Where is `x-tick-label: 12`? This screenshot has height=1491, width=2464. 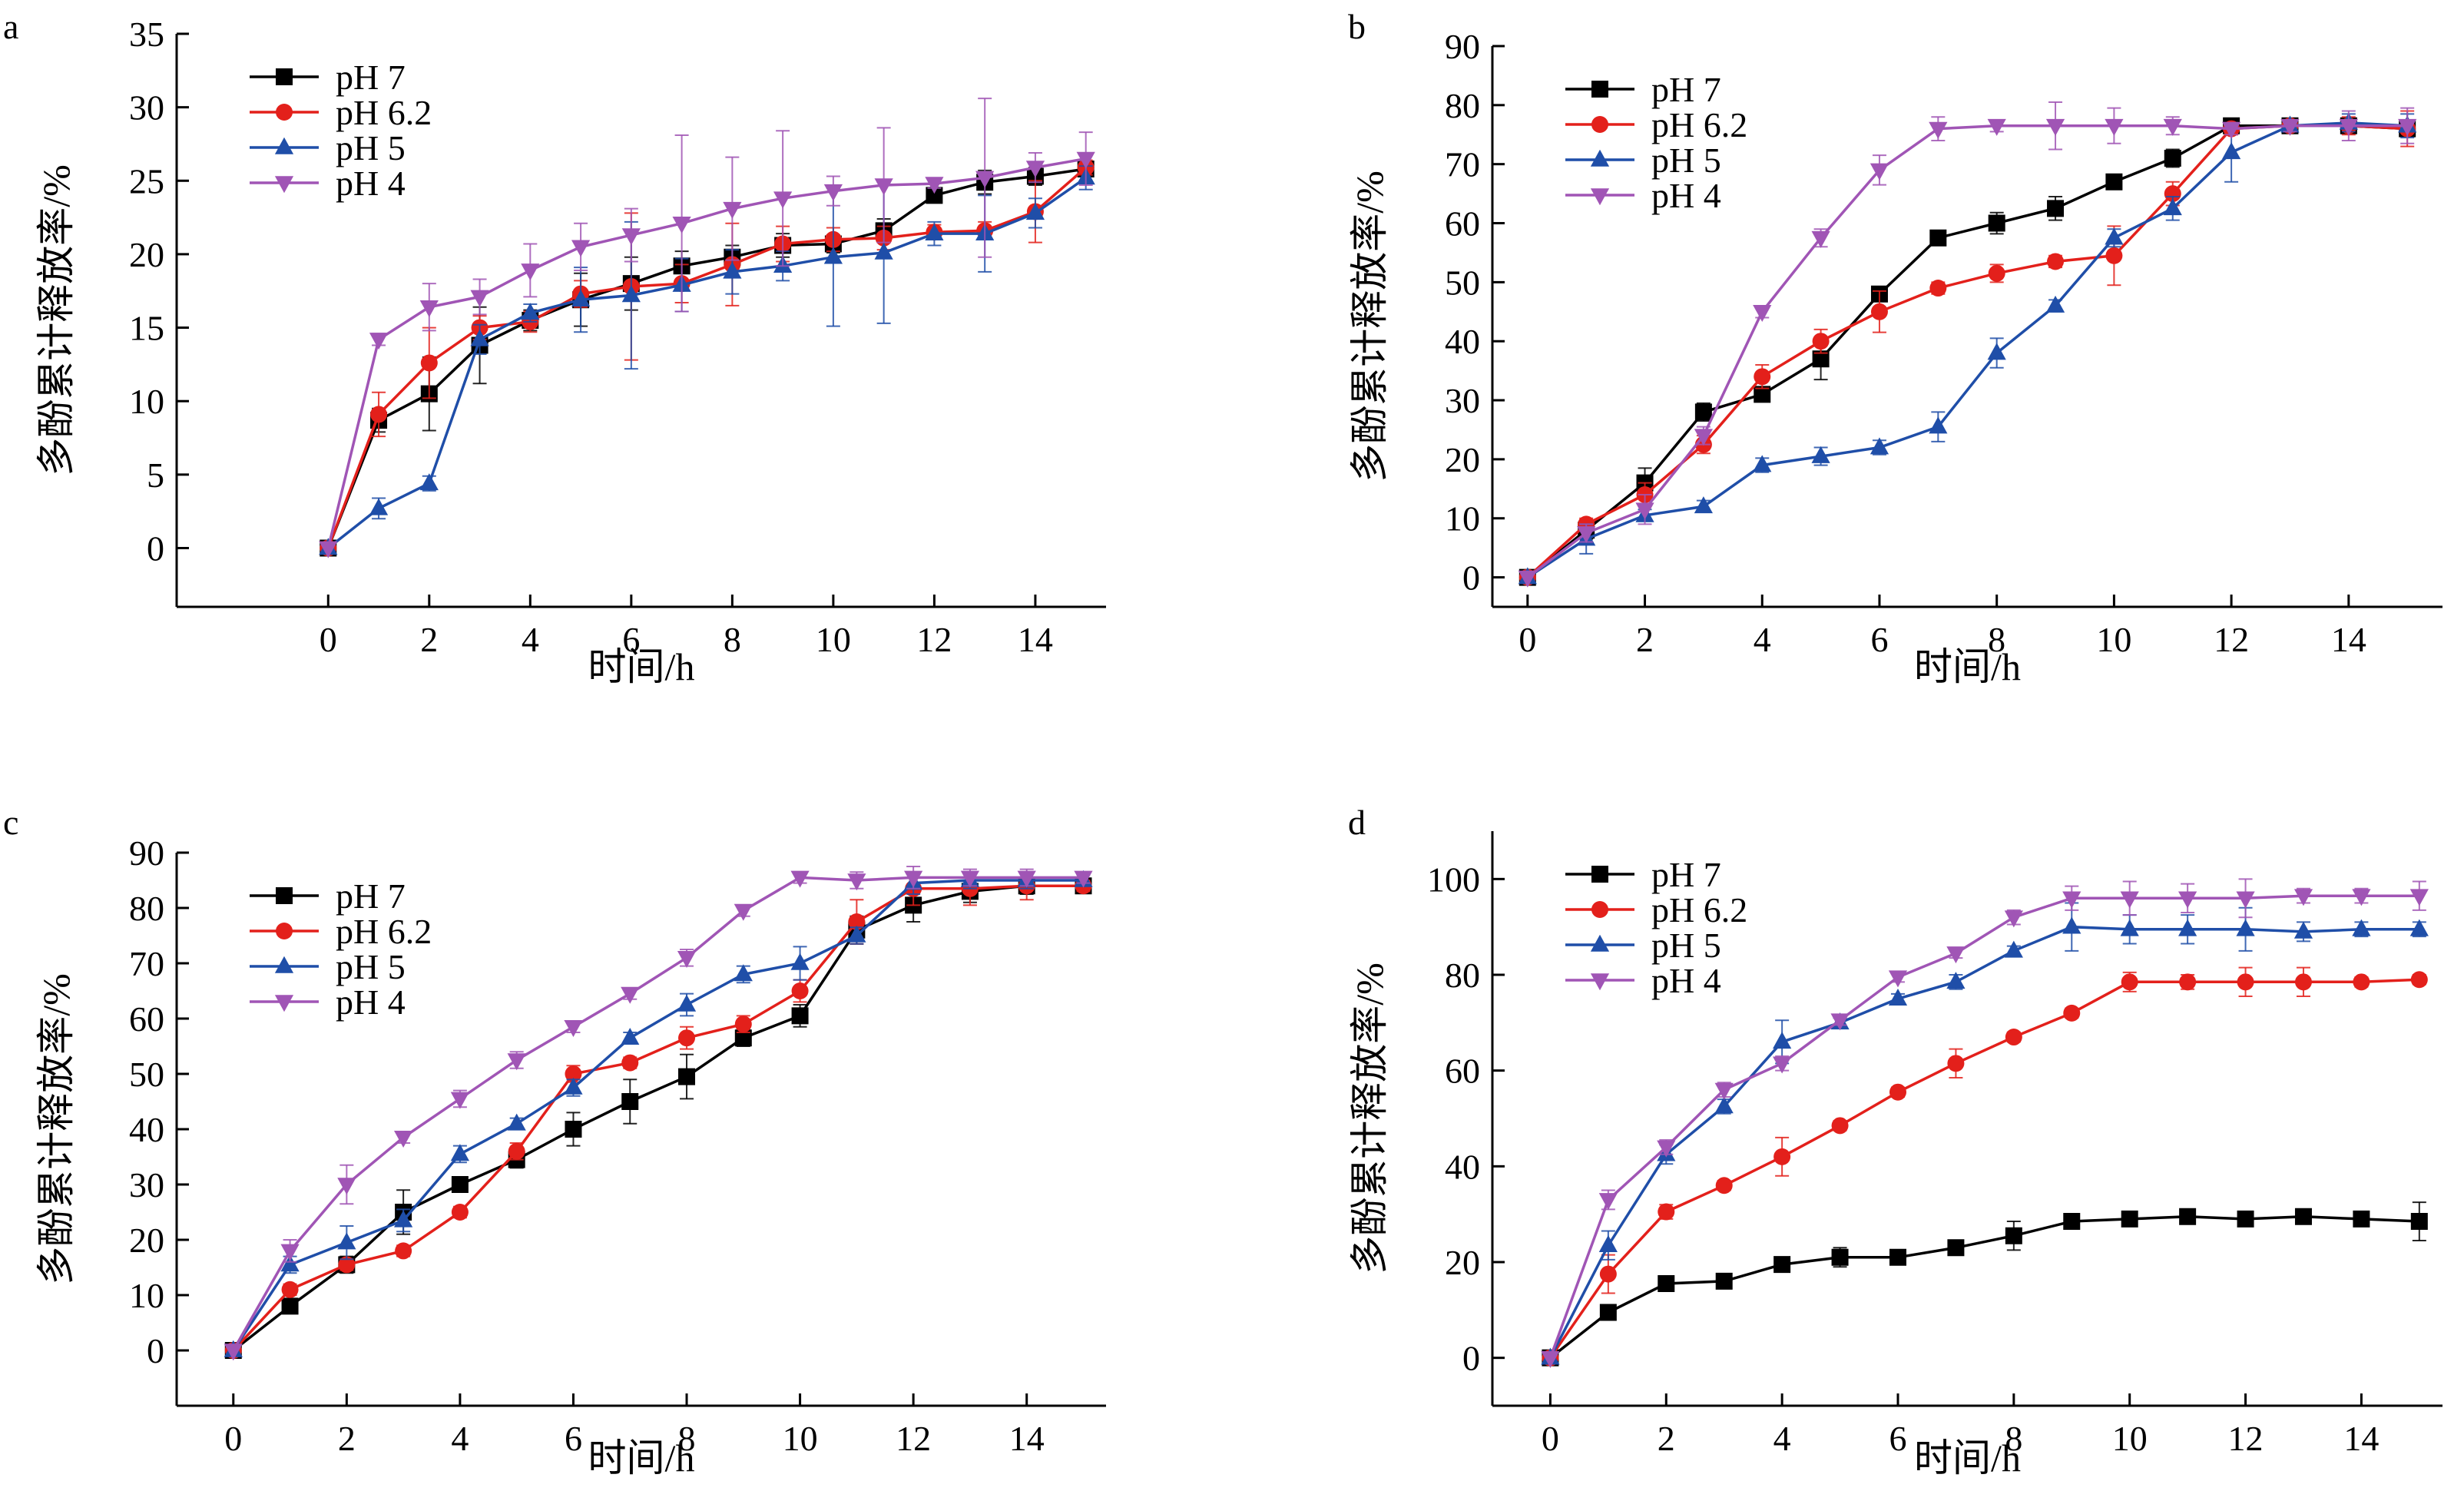 x-tick-label: 12 is located at coordinates (913, 1438).